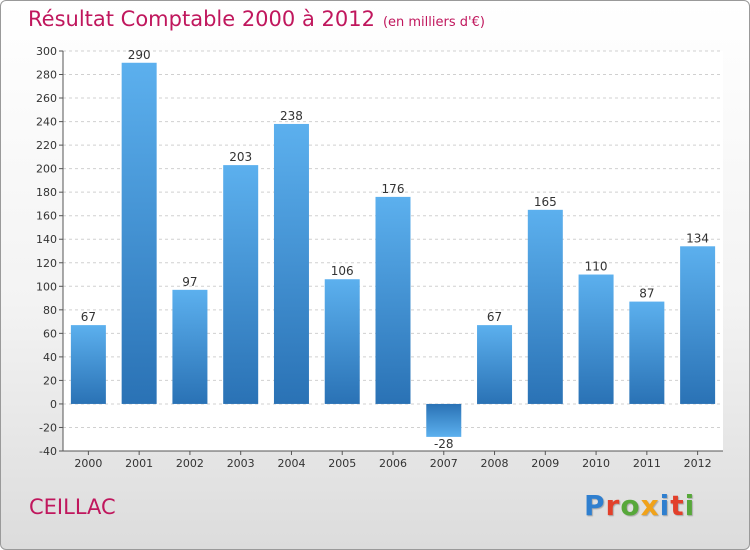 This screenshot has height=550, width=750. What do you see at coordinates (495, 463) in the screenshot?
I see `x-tick-label: 2008` at bounding box center [495, 463].